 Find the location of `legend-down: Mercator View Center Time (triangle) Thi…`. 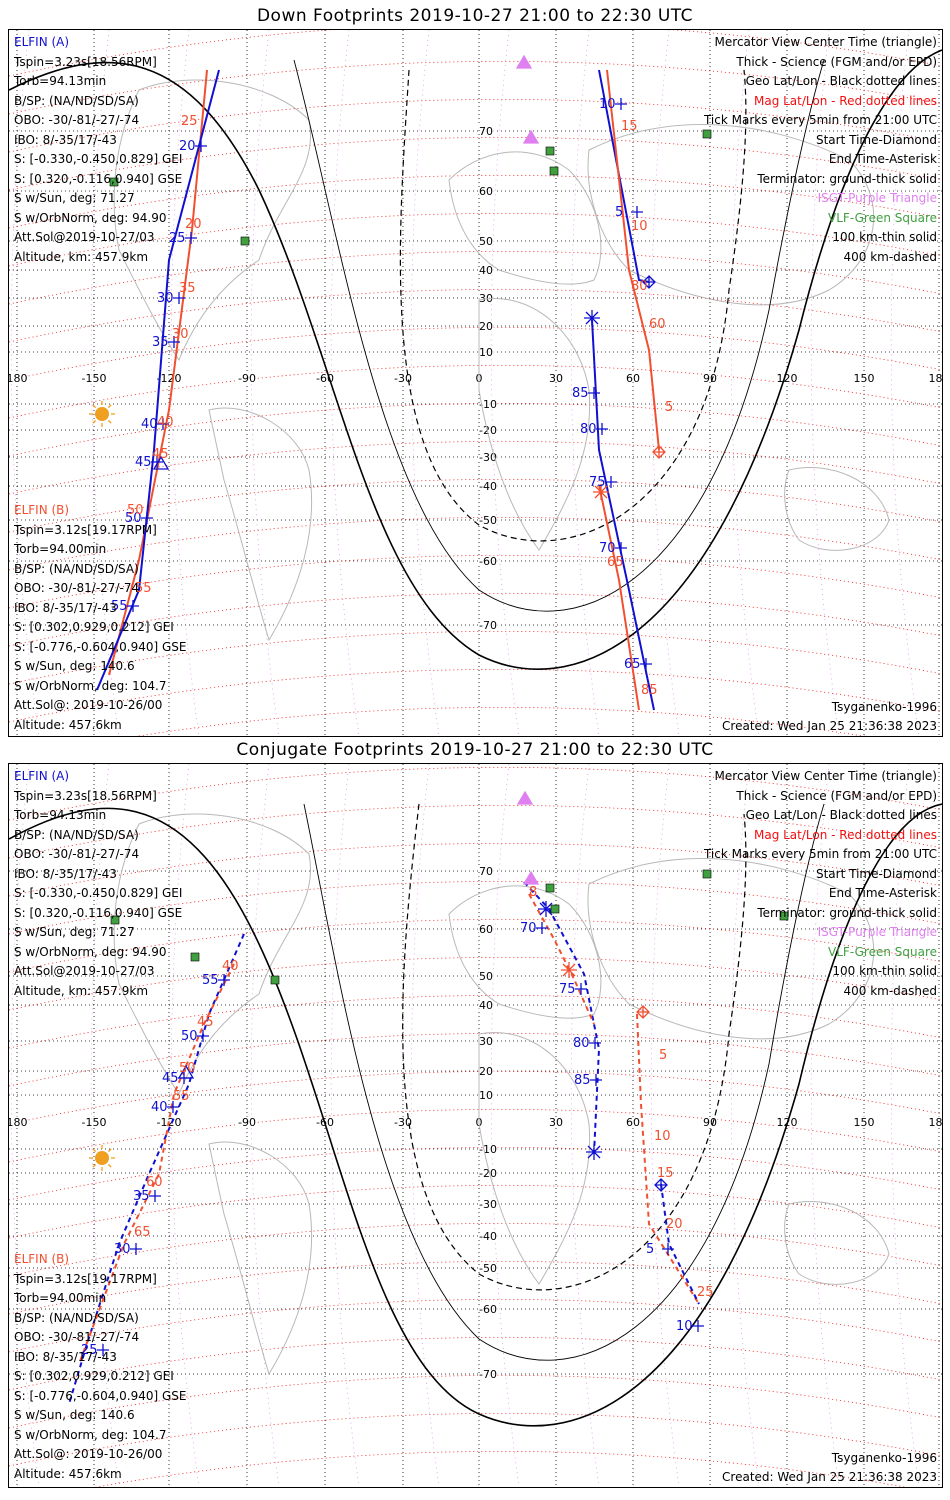

legend-down: Mercator View Center Time (triangle) Thi… is located at coordinates (820, 150).